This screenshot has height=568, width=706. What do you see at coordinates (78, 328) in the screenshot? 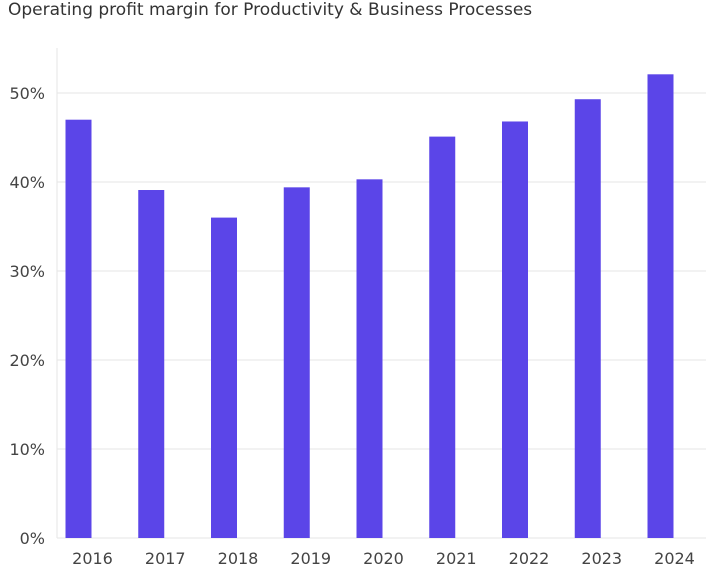
I see `bar-2016` at bounding box center [78, 328].